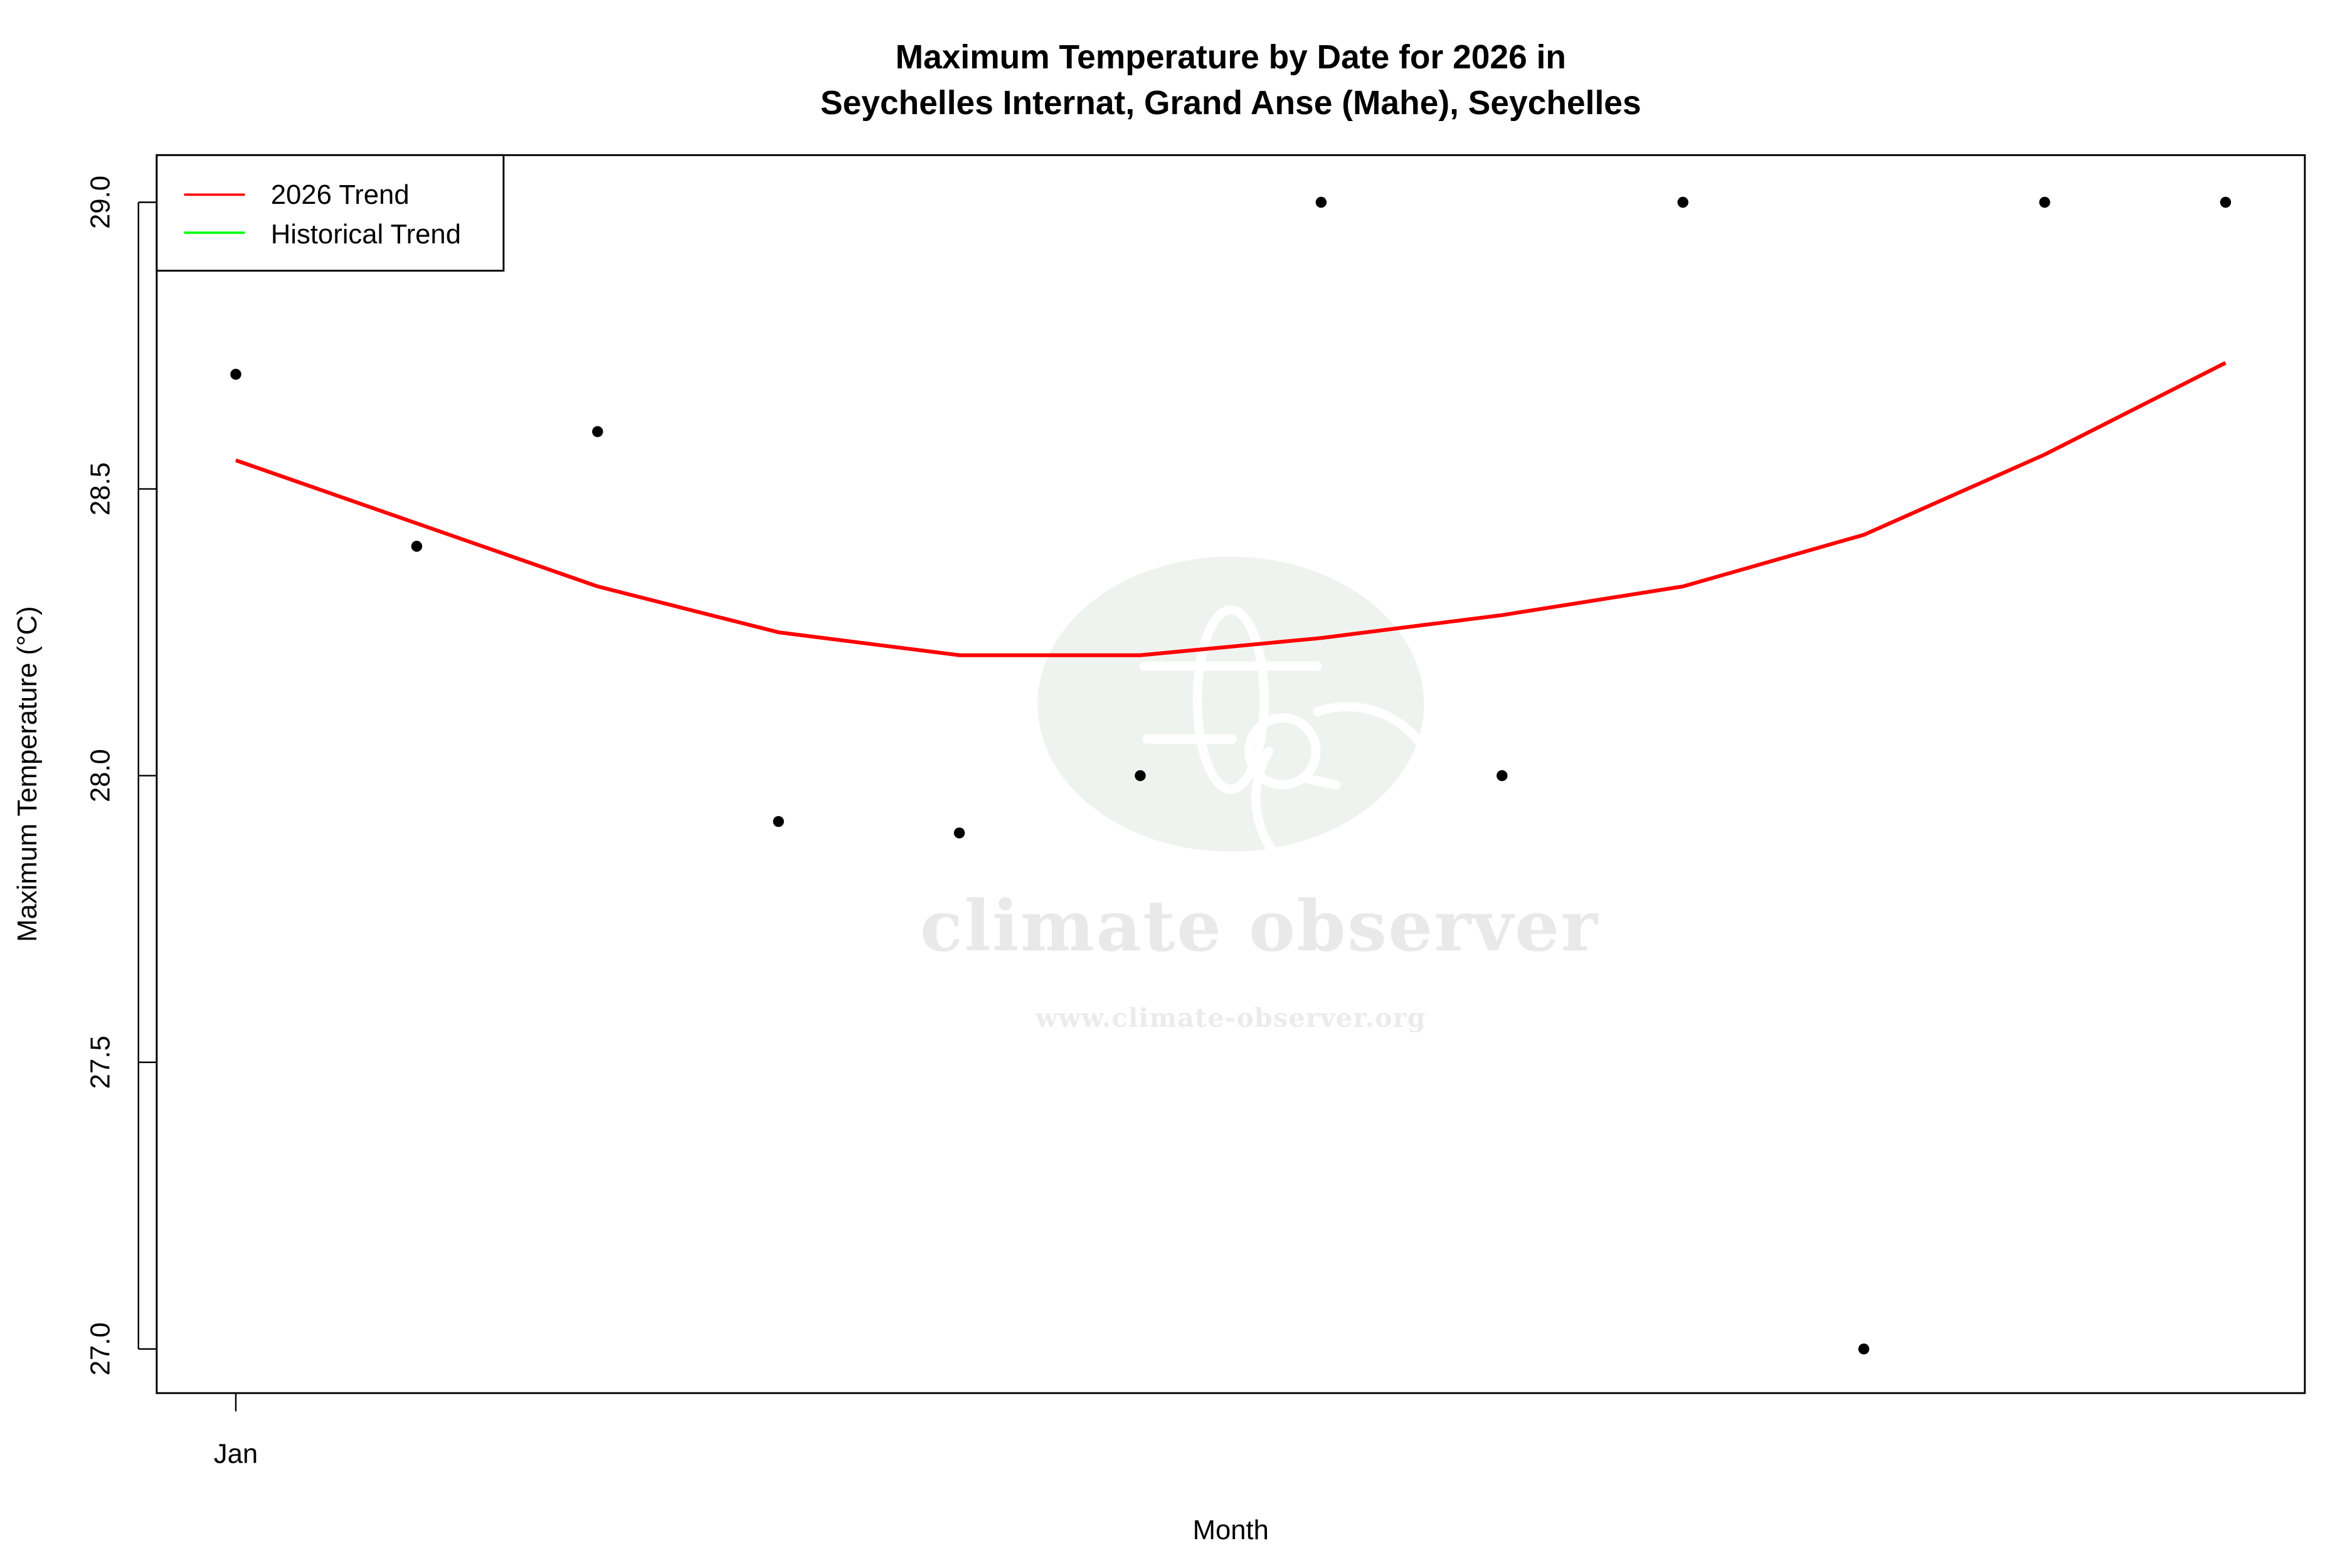 The height and width of the screenshot is (1568, 2352). Describe the element at coordinates (27, 774) in the screenshot. I see `y-axis-label: Maximum Temperature (°C)` at that location.